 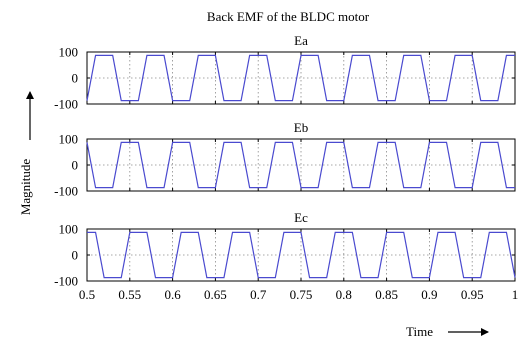 What do you see at coordinates (300, 78) in the screenshot?
I see `series-line-Ea` at bounding box center [300, 78].